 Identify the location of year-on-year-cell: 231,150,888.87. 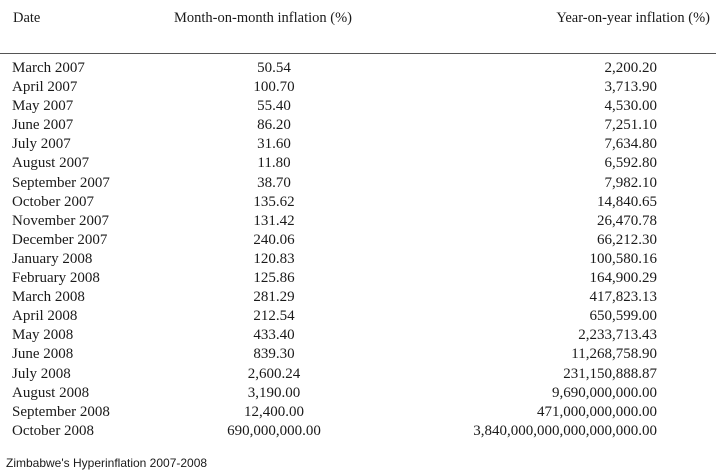
(610, 373).